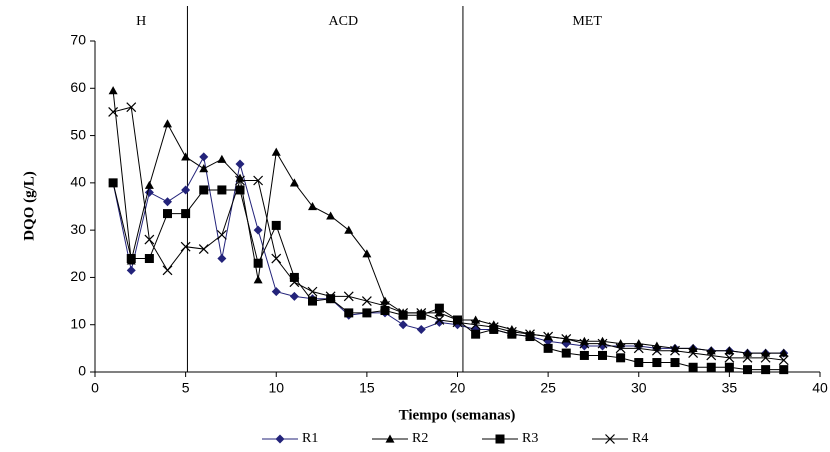  What do you see at coordinates (78, 134) in the screenshot?
I see `y-tick-label: 50` at bounding box center [78, 134].